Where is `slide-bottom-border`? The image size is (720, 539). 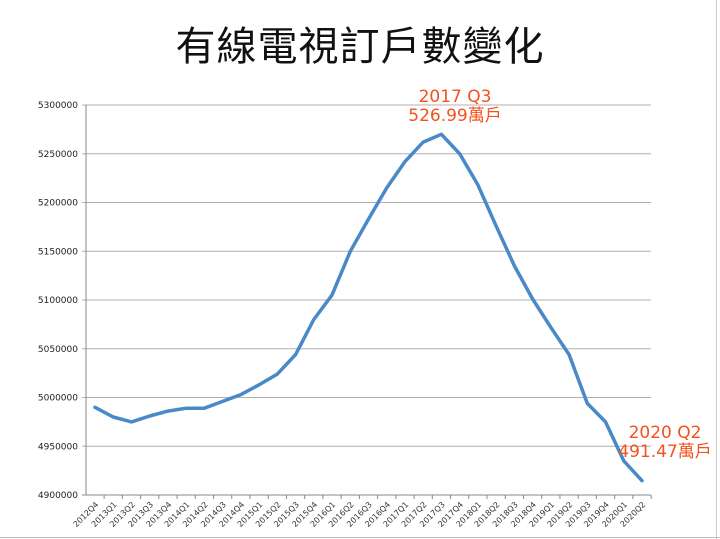 slide-bottom-border is located at coordinates (360, 537).